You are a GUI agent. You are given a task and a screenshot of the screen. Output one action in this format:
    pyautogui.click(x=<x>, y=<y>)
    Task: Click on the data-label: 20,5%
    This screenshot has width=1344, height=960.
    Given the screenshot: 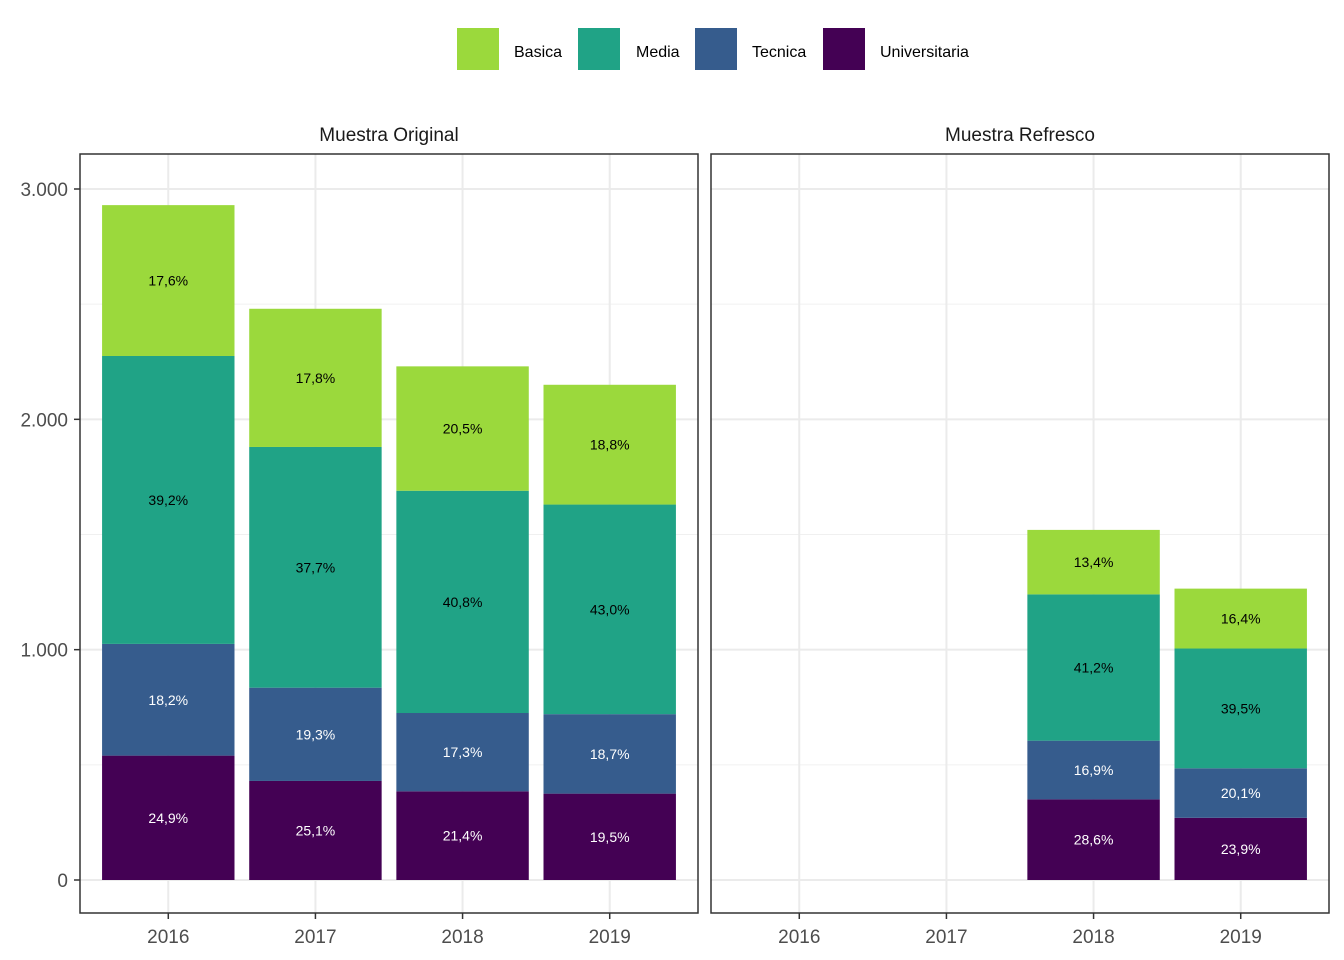 What is the action you would take?
    pyautogui.click(x=463, y=429)
    